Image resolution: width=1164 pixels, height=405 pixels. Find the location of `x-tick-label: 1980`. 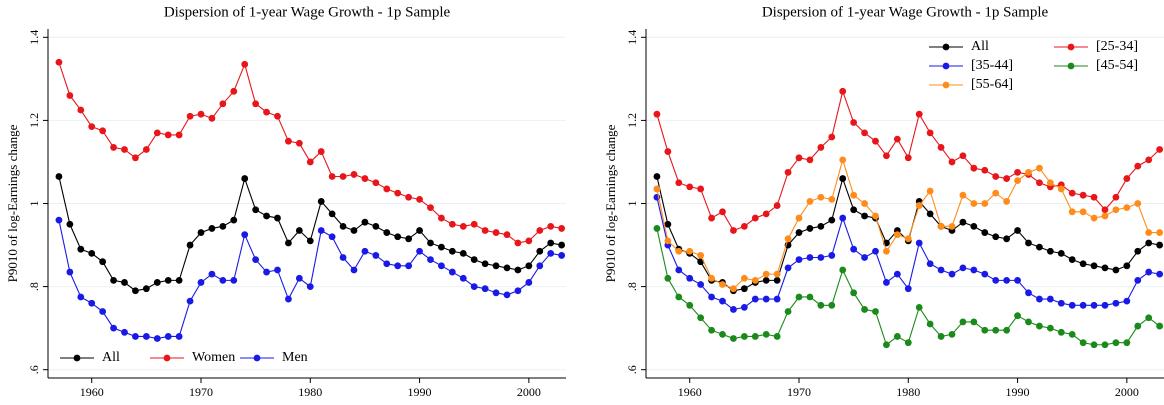

x-tick-label: 1980 is located at coordinates (908, 392).